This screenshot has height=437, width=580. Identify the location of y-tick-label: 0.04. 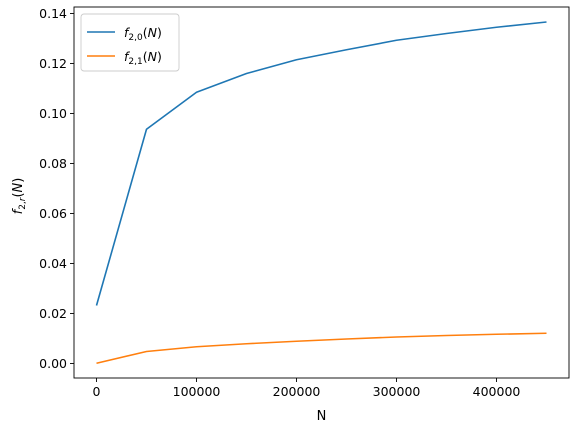
(53, 263).